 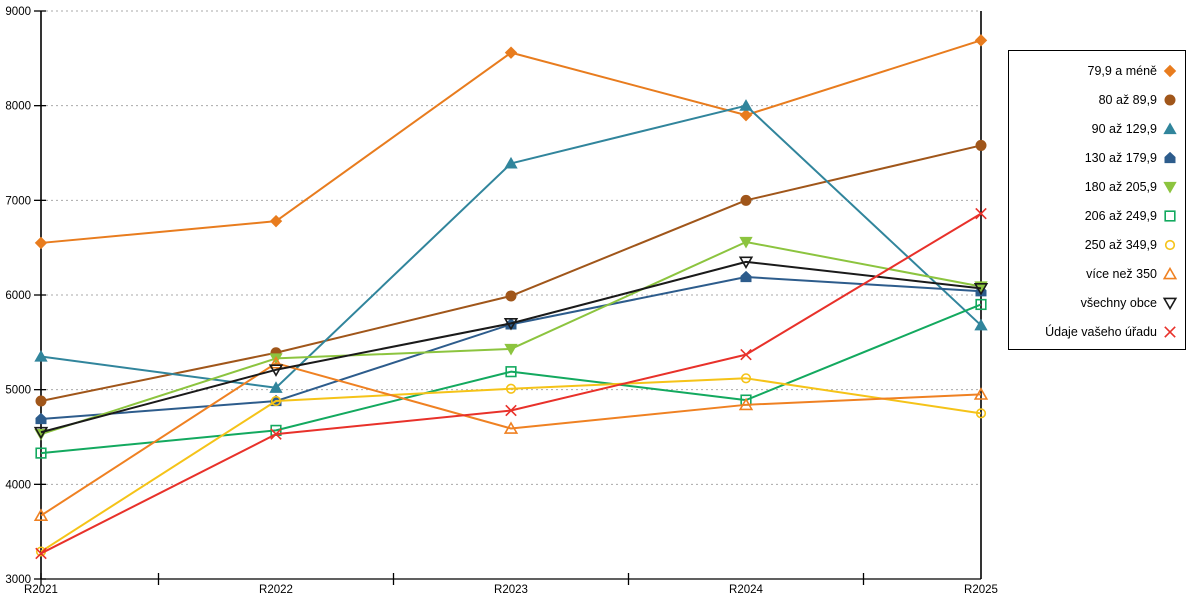 I want to click on y-tick-label: 5000, so click(x=18, y=391).